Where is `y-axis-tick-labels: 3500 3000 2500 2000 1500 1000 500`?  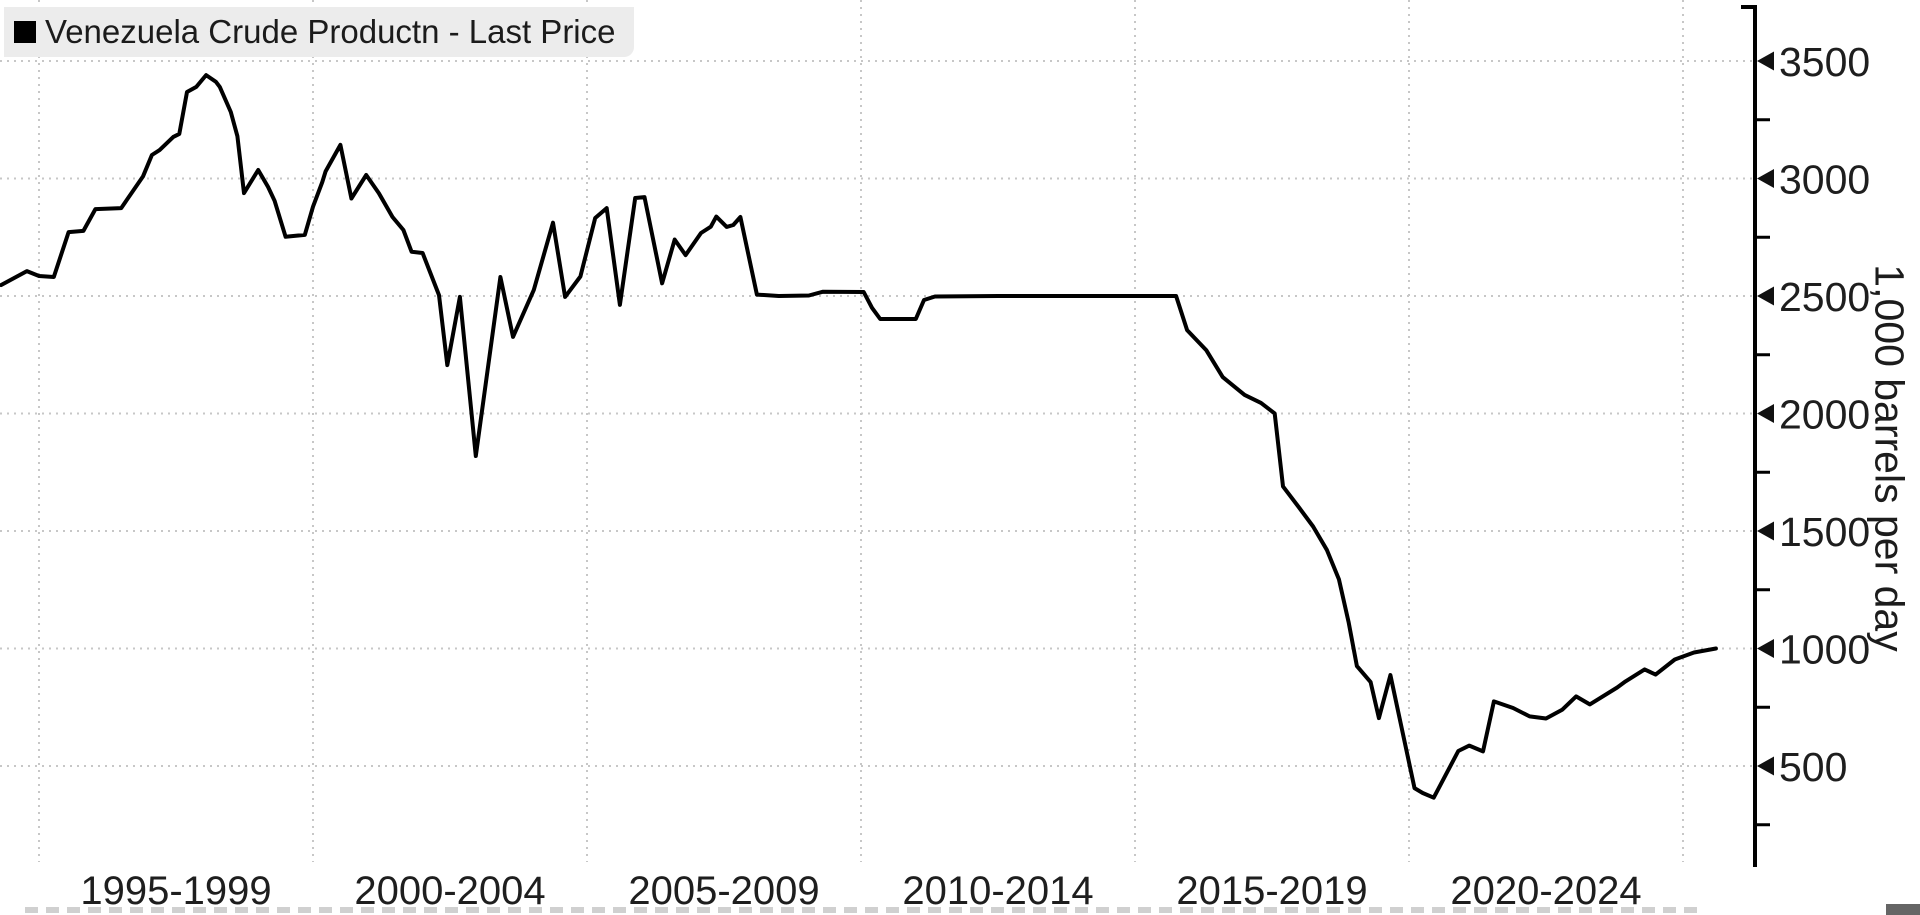 y-axis-tick-labels: 3500 3000 2500 2000 1500 1000 500 is located at coordinates (1824, 414).